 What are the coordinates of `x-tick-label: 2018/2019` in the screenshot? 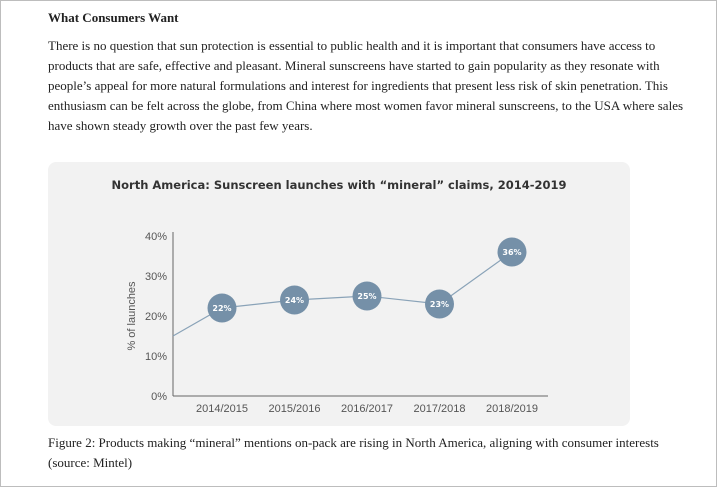 It's located at (512, 409).